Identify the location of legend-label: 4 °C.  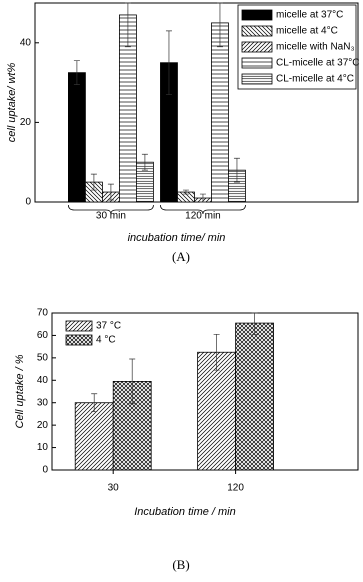
(106, 340).